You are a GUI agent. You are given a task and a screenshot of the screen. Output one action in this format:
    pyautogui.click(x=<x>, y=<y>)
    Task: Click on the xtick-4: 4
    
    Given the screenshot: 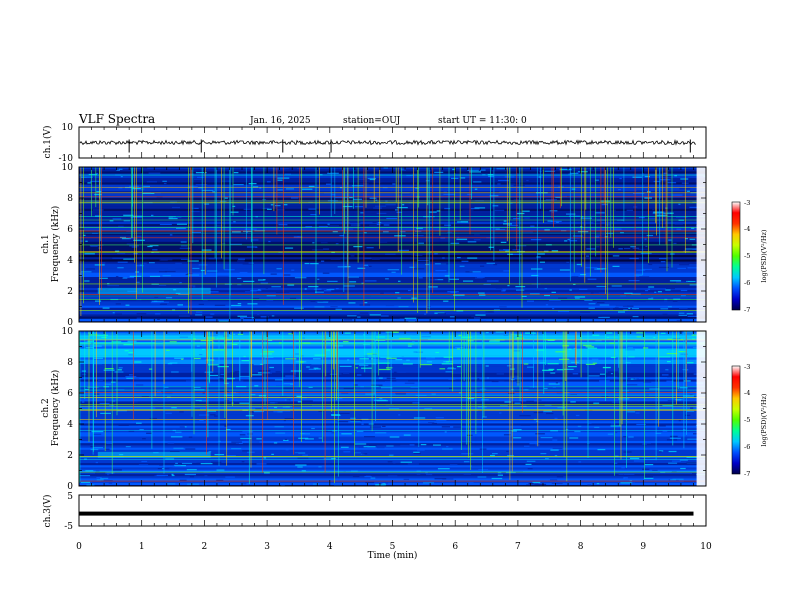 What is the action you would take?
    pyautogui.click(x=330, y=547)
    